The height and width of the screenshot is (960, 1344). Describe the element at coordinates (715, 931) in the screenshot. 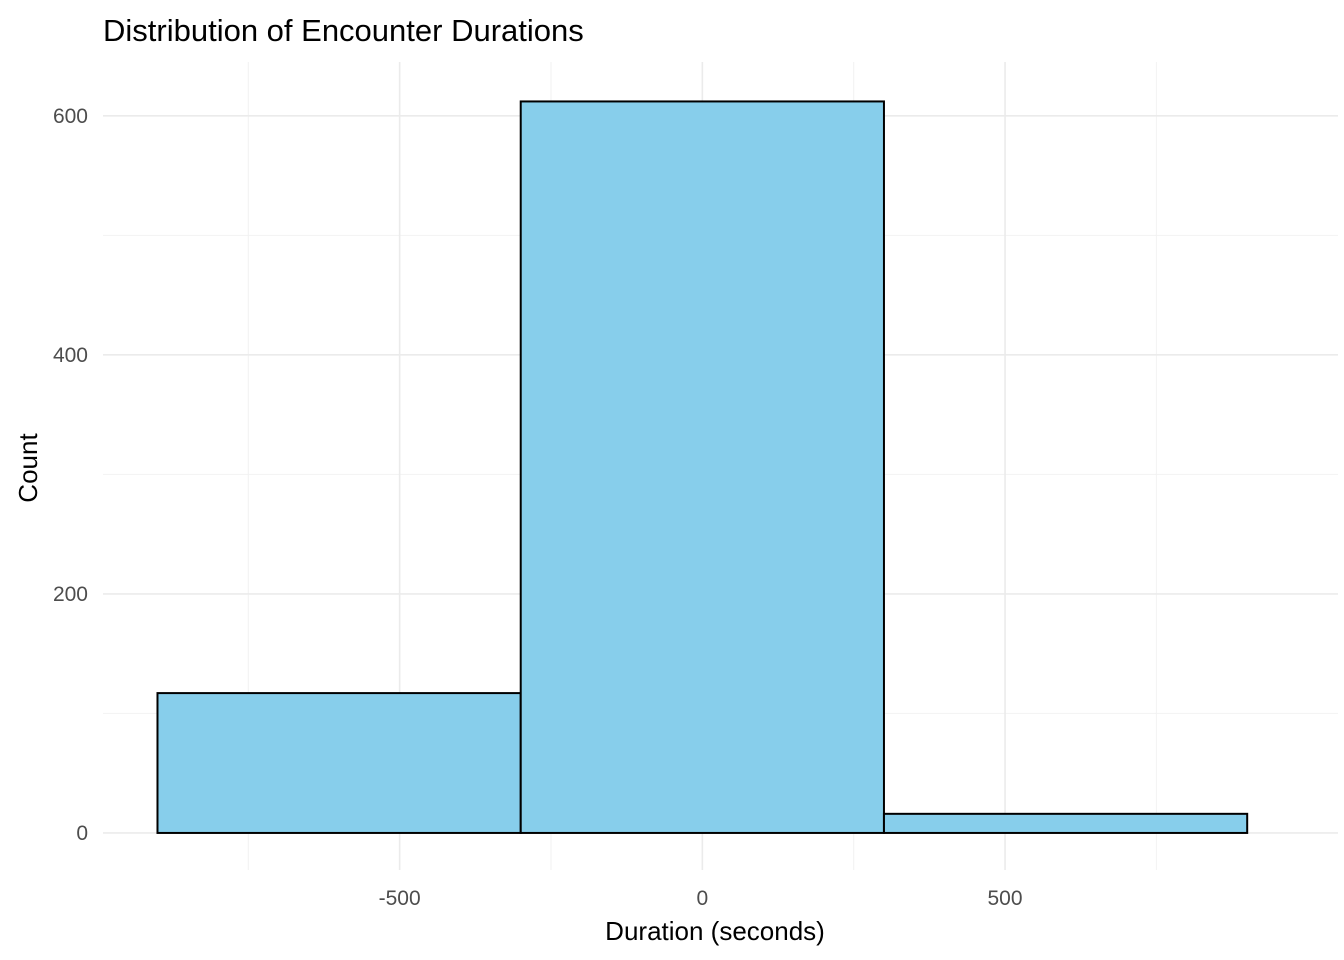

I see `x-axis-title: Duration (seconds)` at that location.